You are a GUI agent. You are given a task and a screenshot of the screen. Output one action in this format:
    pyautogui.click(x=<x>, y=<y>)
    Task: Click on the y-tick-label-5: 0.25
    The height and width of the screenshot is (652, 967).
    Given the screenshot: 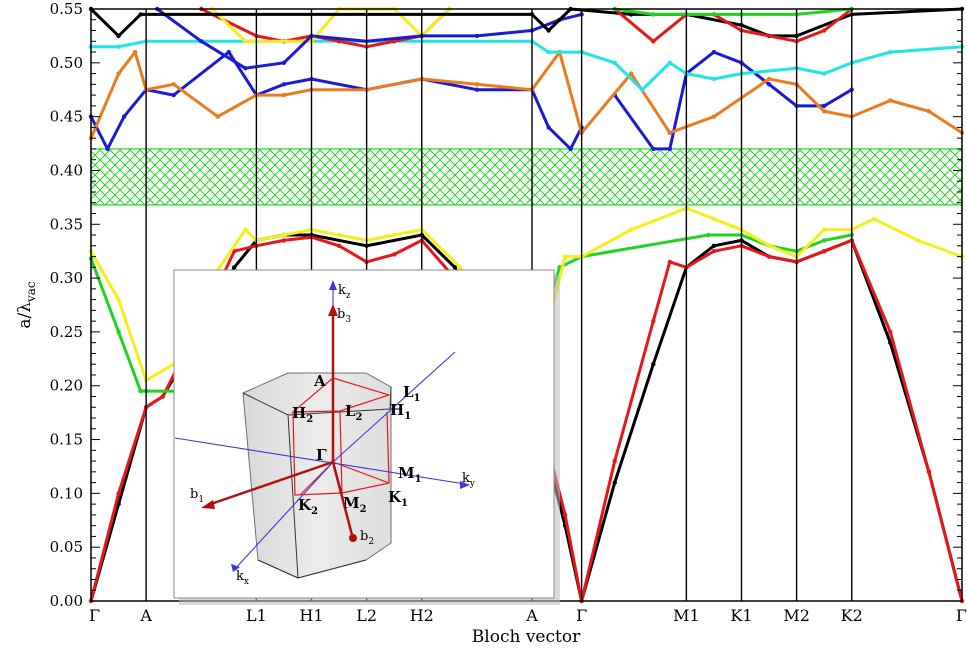 What is the action you would take?
    pyautogui.click(x=66, y=332)
    